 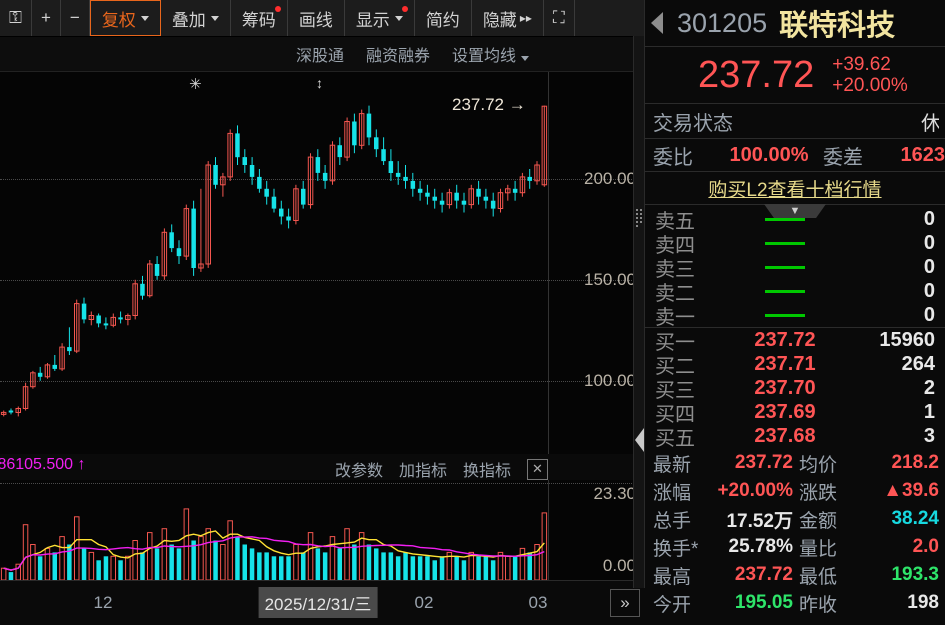 What do you see at coordinates (537, 469) in the screenshot?
I see `close-indicator-icon: ✕` at bounding box center [537, 469].